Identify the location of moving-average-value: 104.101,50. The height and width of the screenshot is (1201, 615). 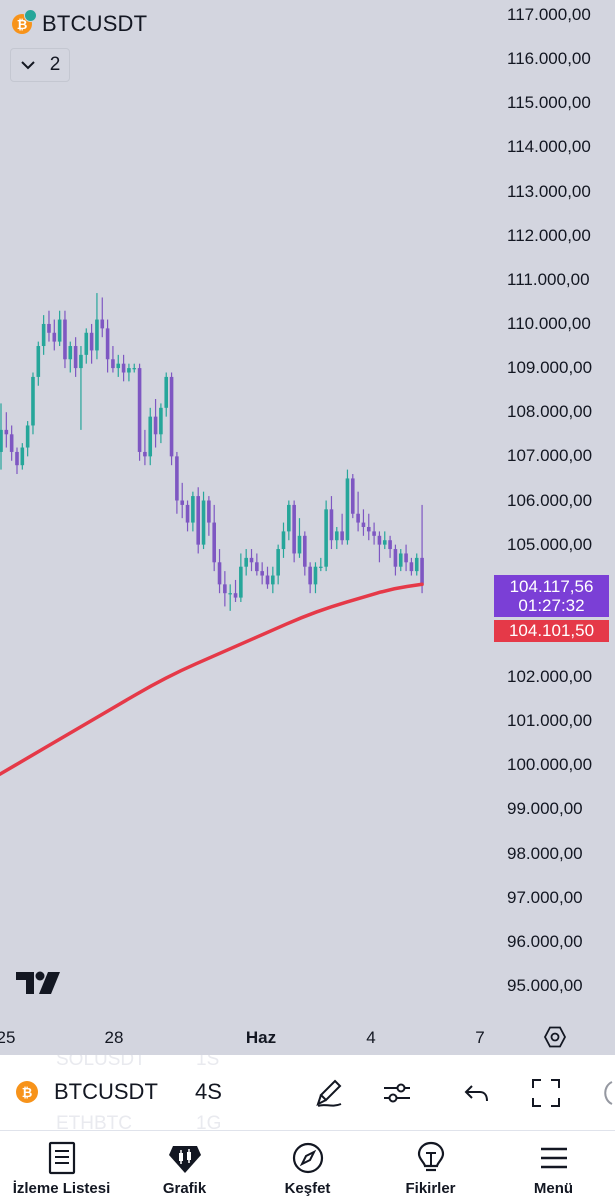
(551, 630).